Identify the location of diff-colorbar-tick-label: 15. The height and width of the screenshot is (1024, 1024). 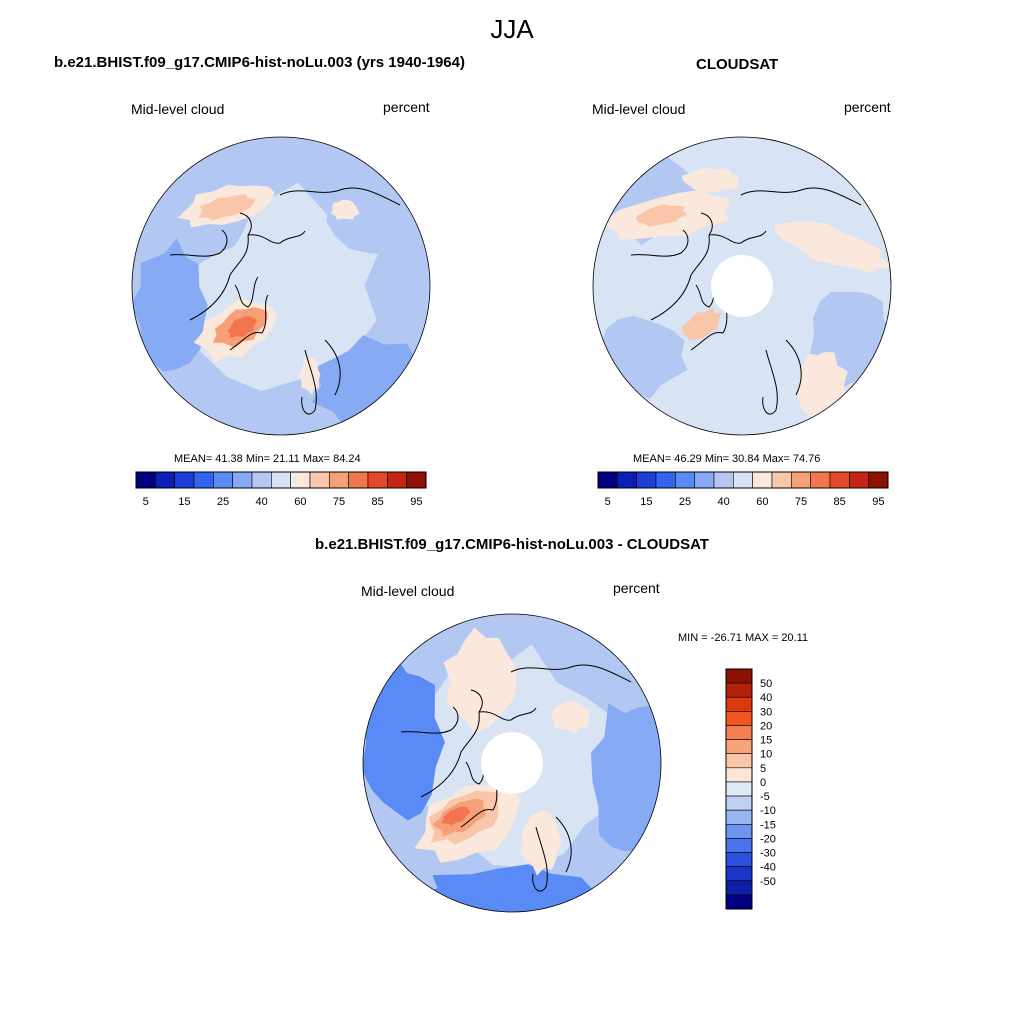
(766, 741).